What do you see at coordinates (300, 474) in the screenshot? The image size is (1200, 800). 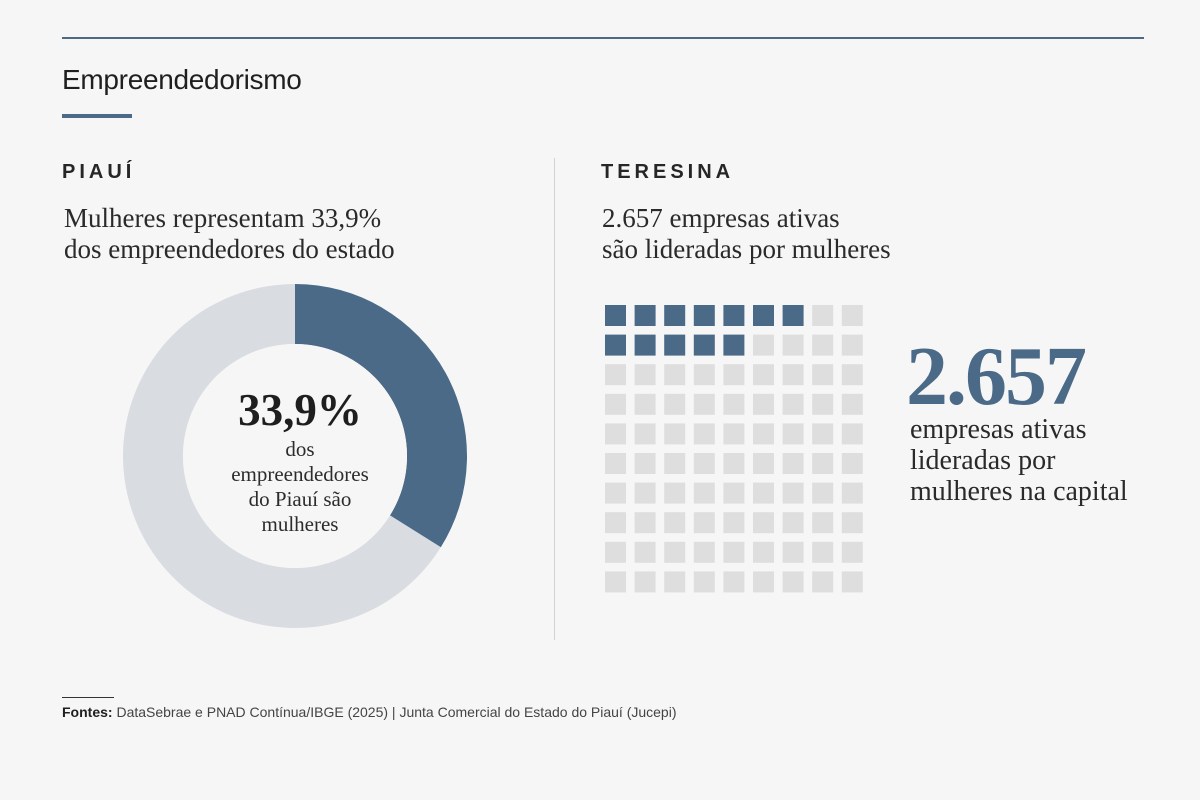 I see `donut-caption-line-2: empreendedores` at bounding box center [300, 474].